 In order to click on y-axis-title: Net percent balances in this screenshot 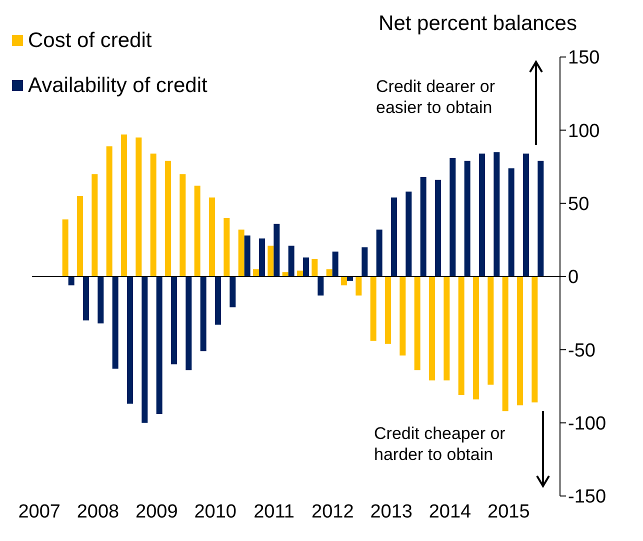, I will do `click(477, 24)`.